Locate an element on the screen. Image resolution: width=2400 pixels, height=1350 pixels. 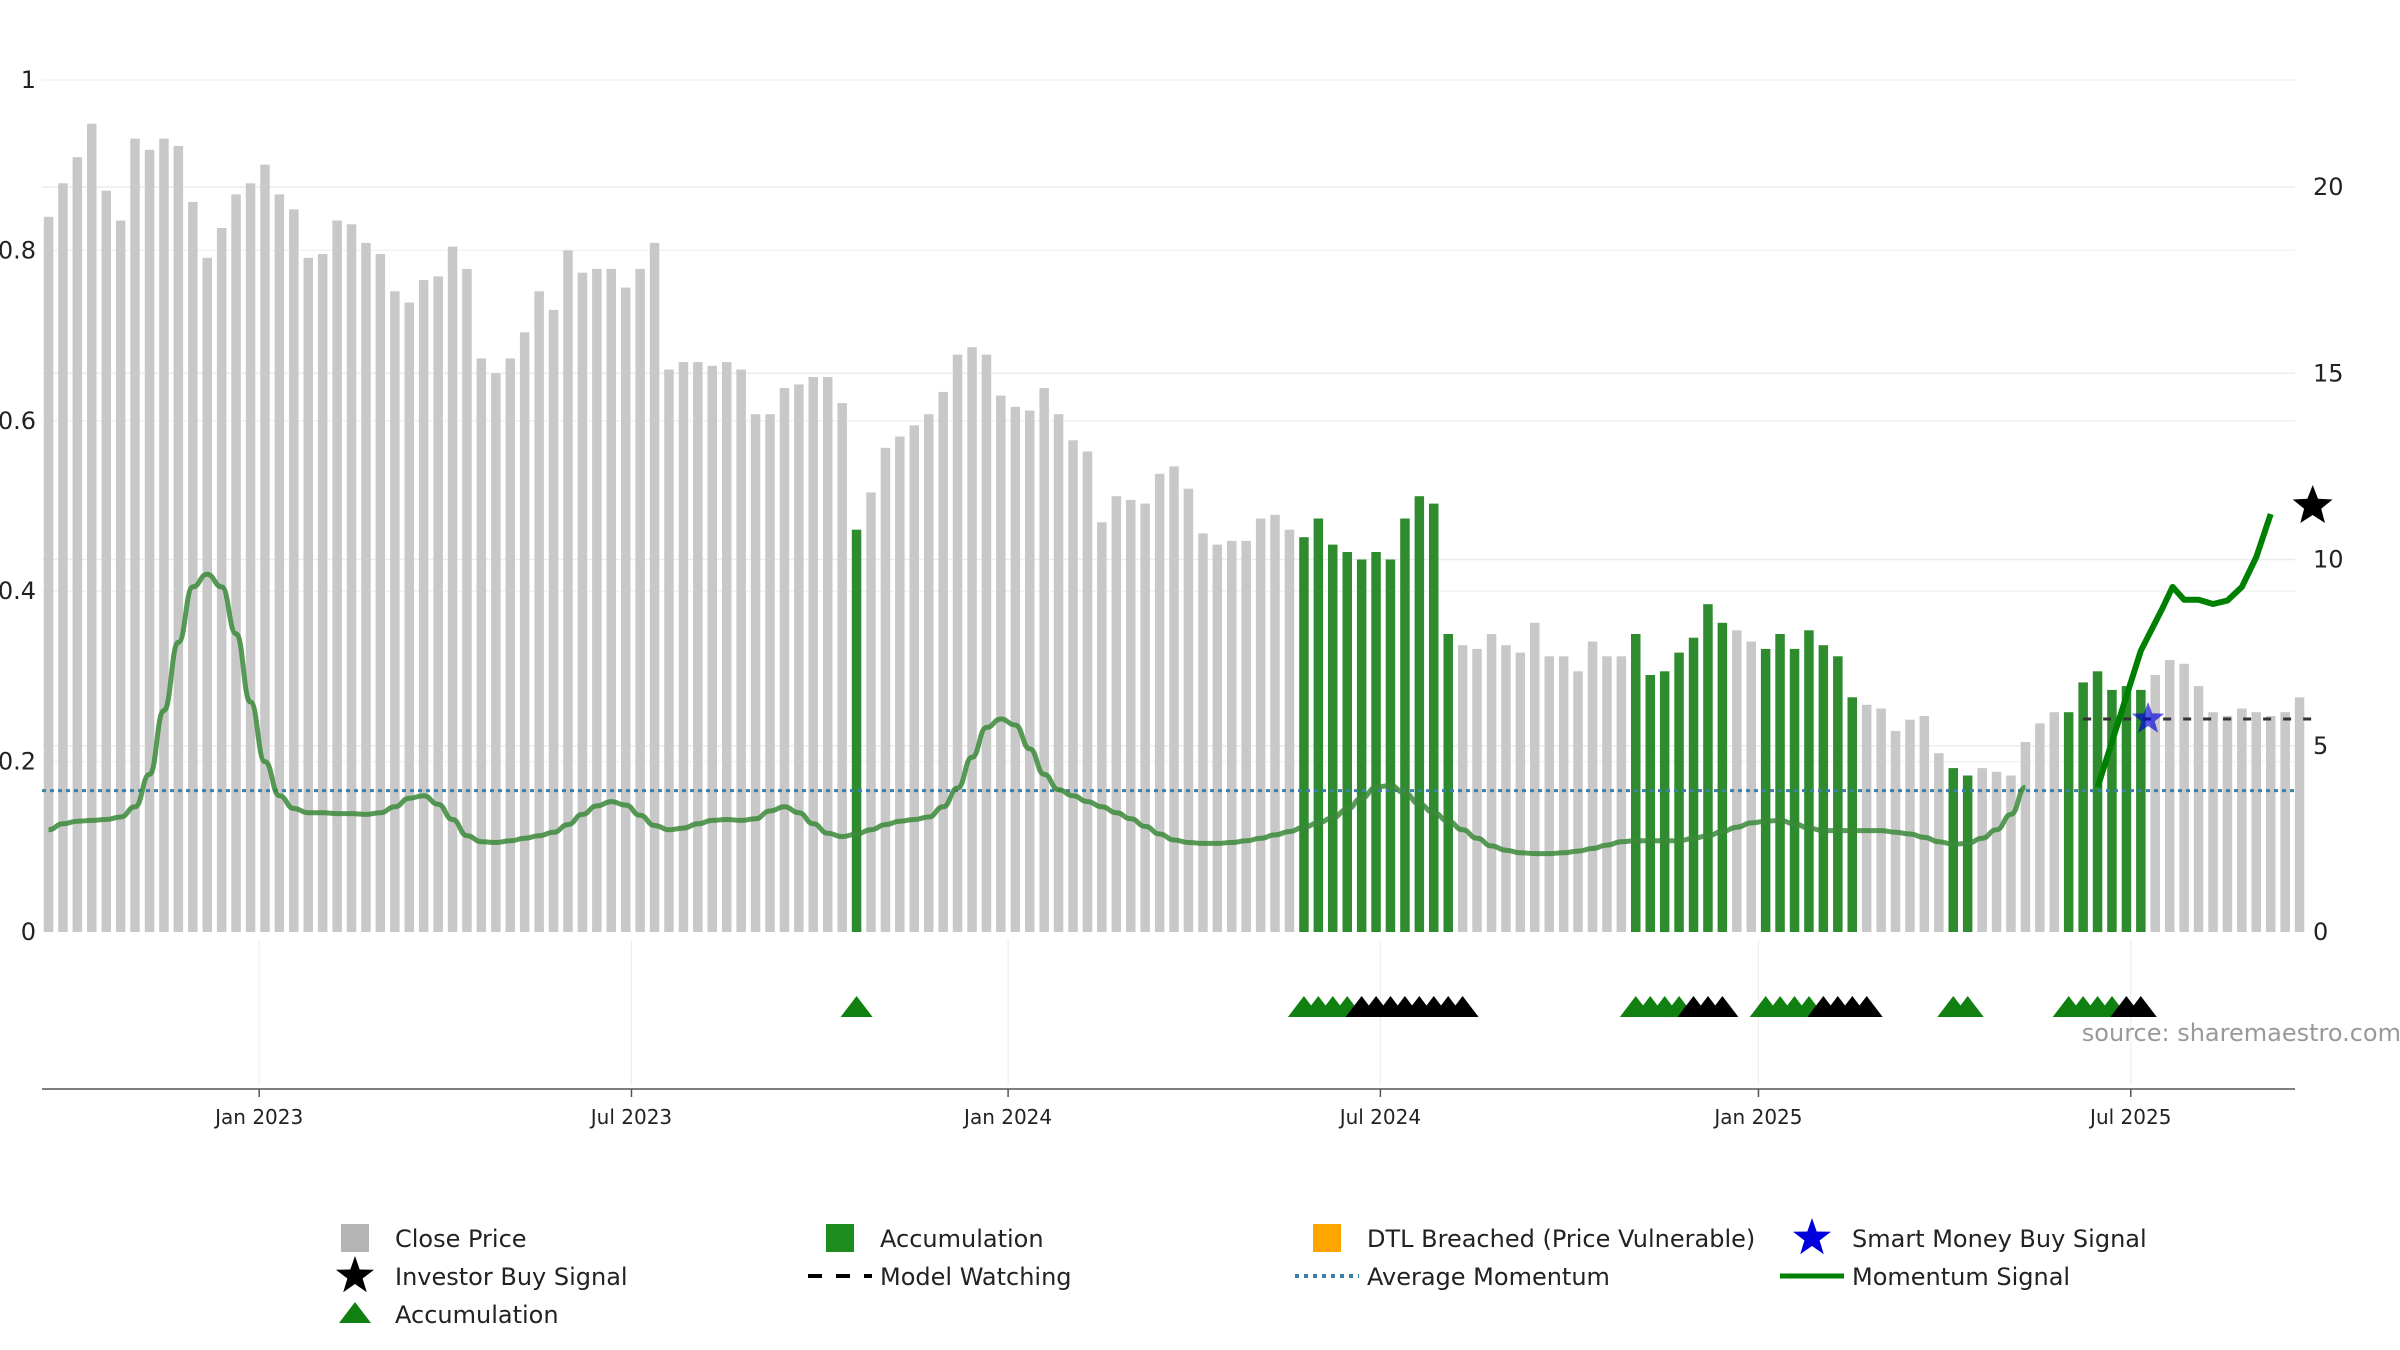
left-tick-label: 0.4 is located at coordinates (18, 591).